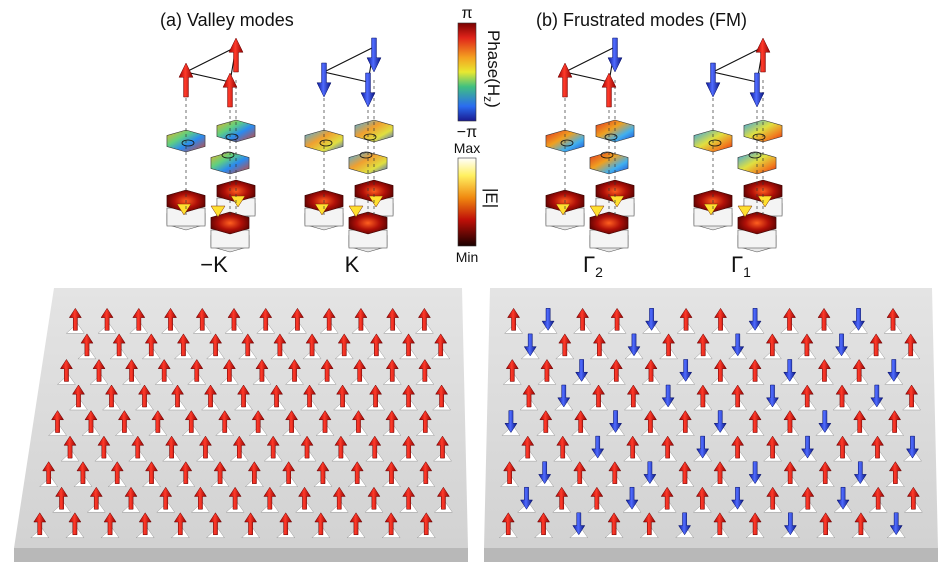 This screenshot has width=948, height=582. What do you see at coordinates (738, 145) in the screenshot?
I see `unit-cell` at bounding box center [738, 145].